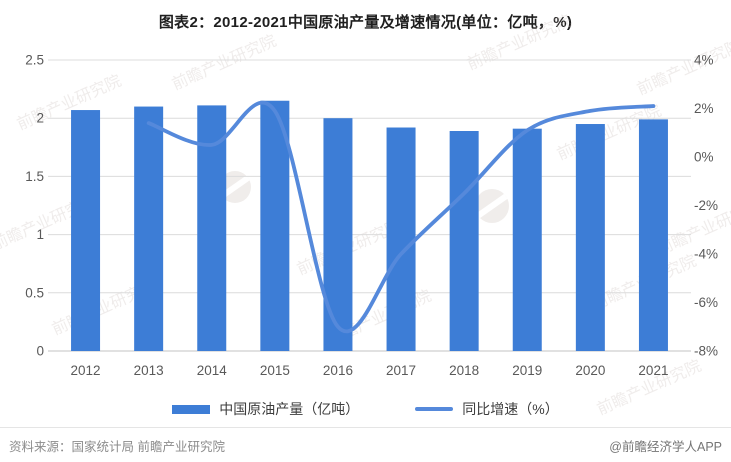 This screenshot has height=462, width=731. Describe the element at coordinates (34, 176) in the screenshot. I see `left-axis-tick-label: 1.5` at that location.